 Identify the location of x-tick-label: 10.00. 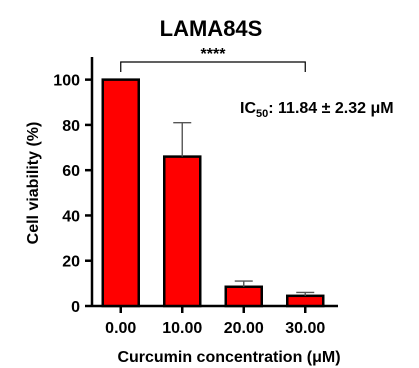
(182, 328).